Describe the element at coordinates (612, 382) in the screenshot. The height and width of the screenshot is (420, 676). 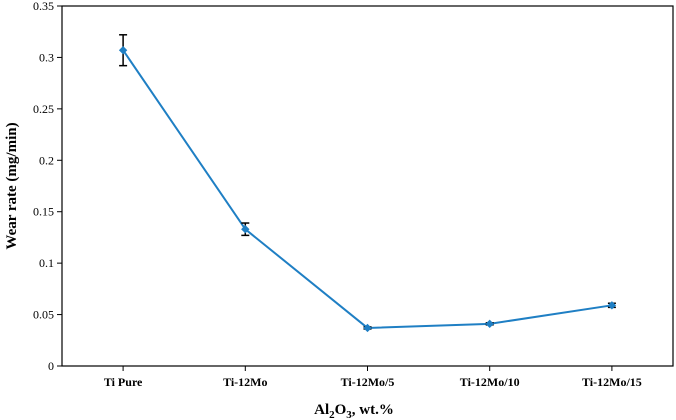
I see `x-category-label: Ti-12Mo/15` at that location.